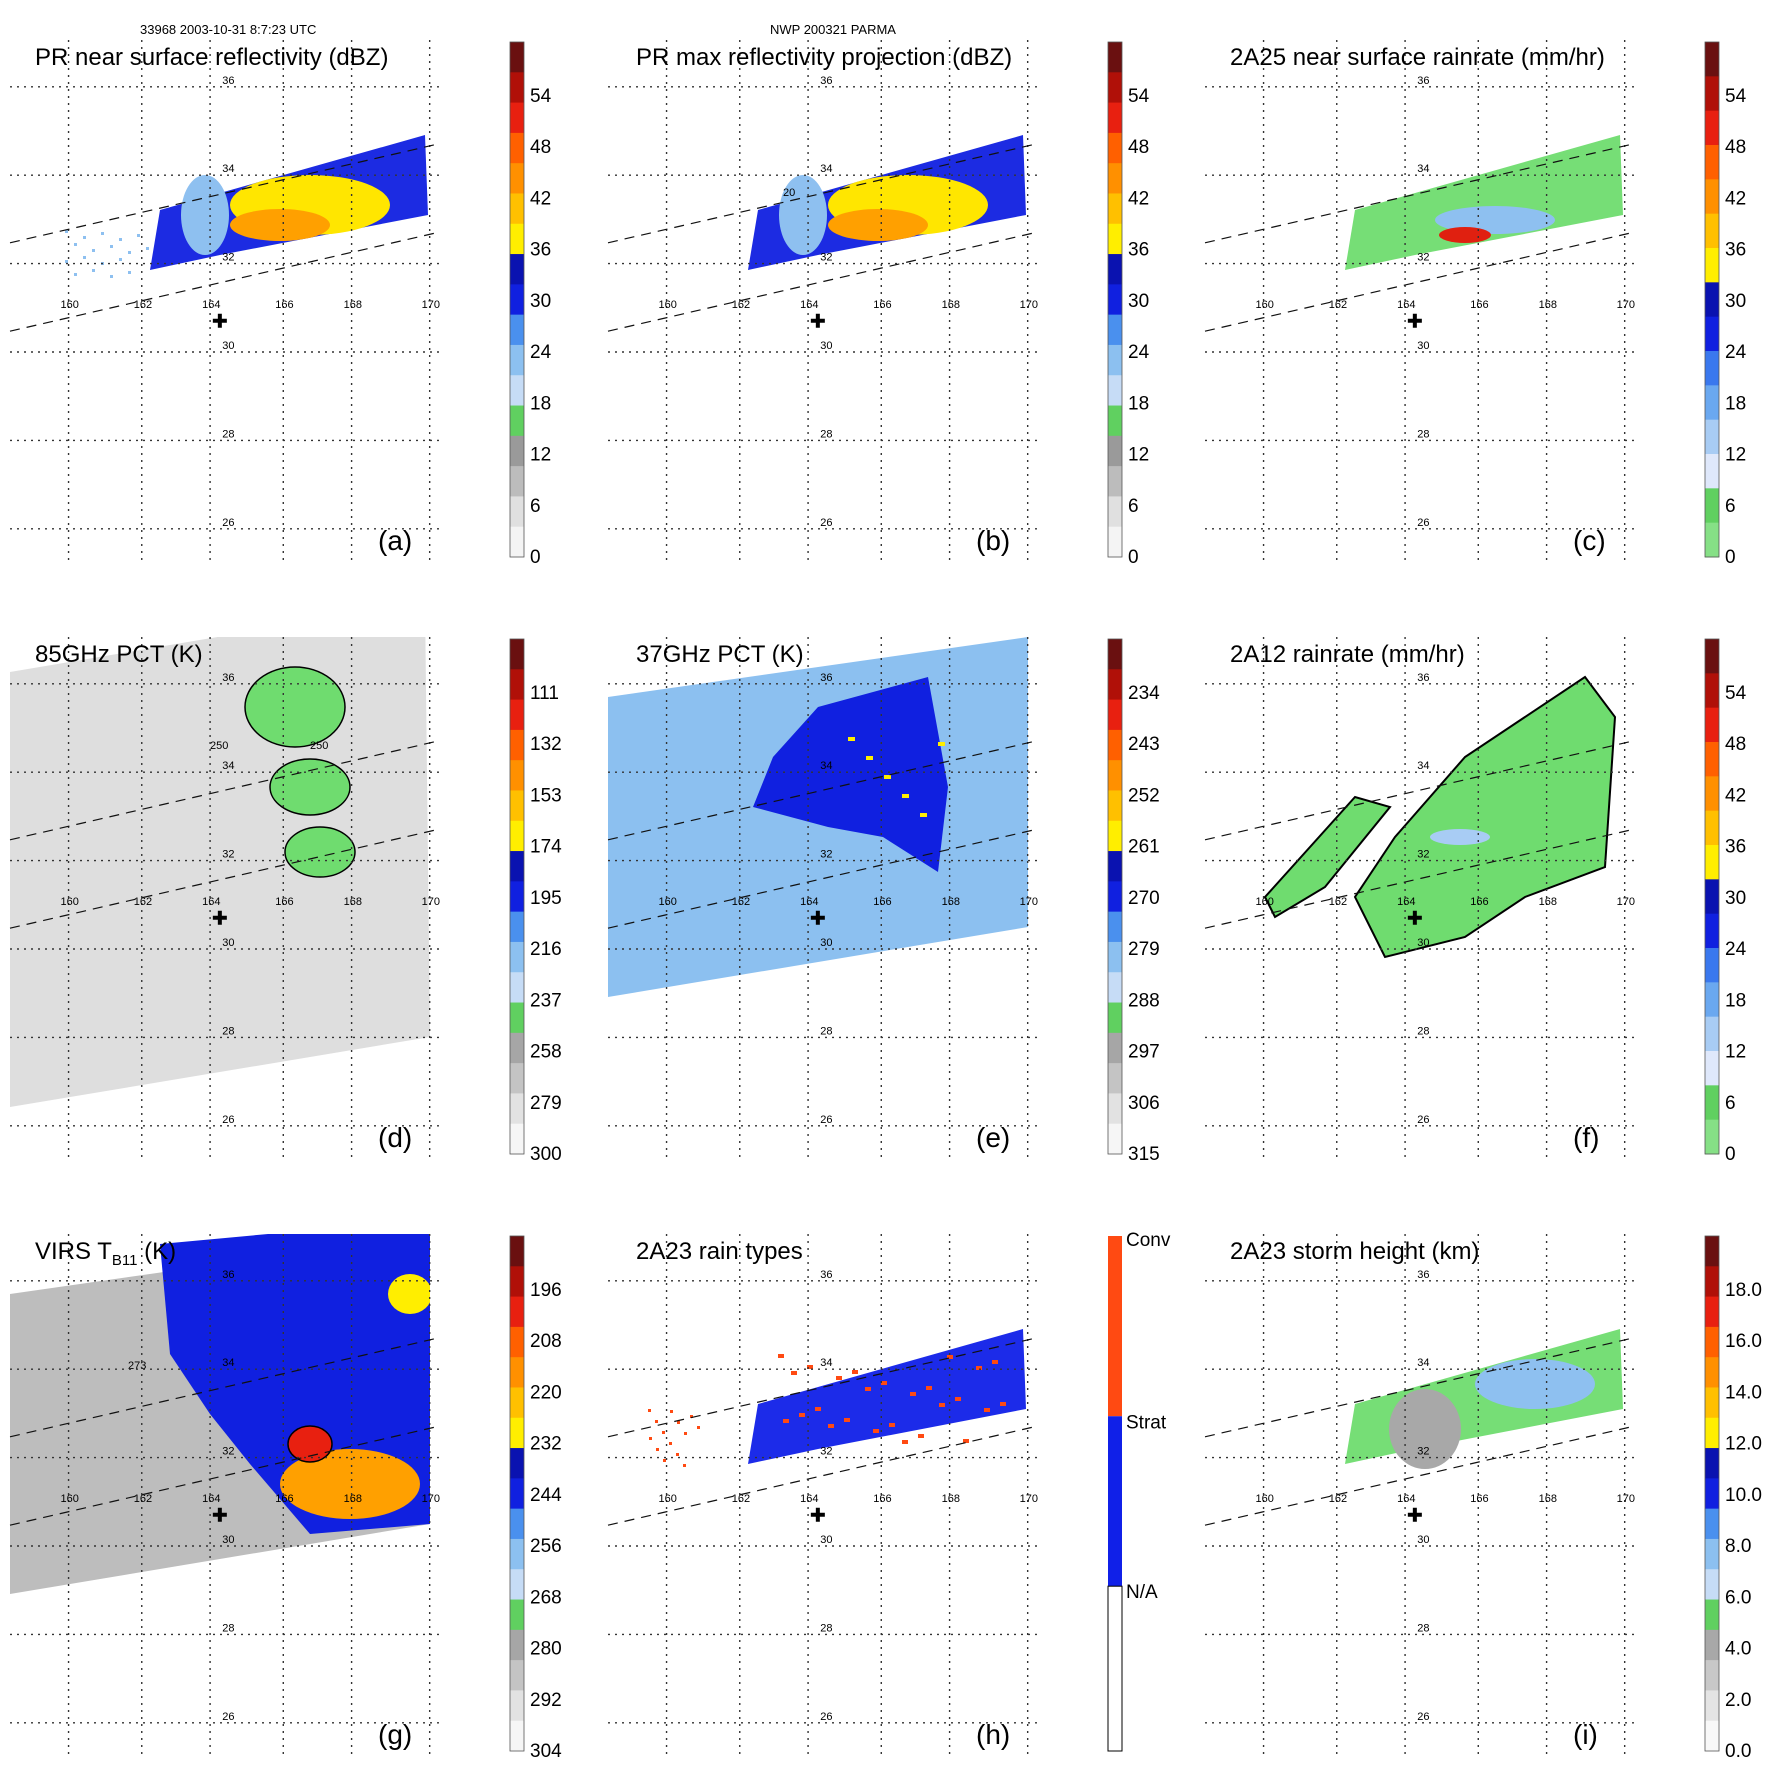 Image resolution: width=1771 pixels, height=1771 pixels. What do you see at coordinates (1735, 847) in the screenshot?
I see `colorbar-tick: 36` at bounding box center [1735, 847].